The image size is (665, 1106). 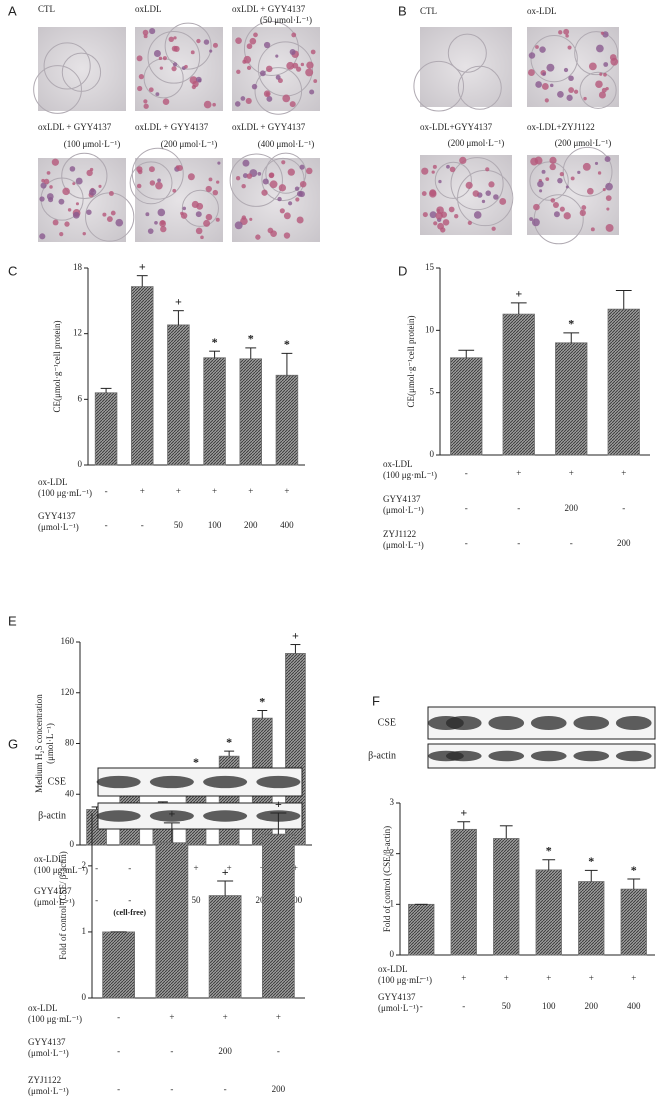 I want to click on condition-label: ZYJ1122, so click(x=399, y=534).